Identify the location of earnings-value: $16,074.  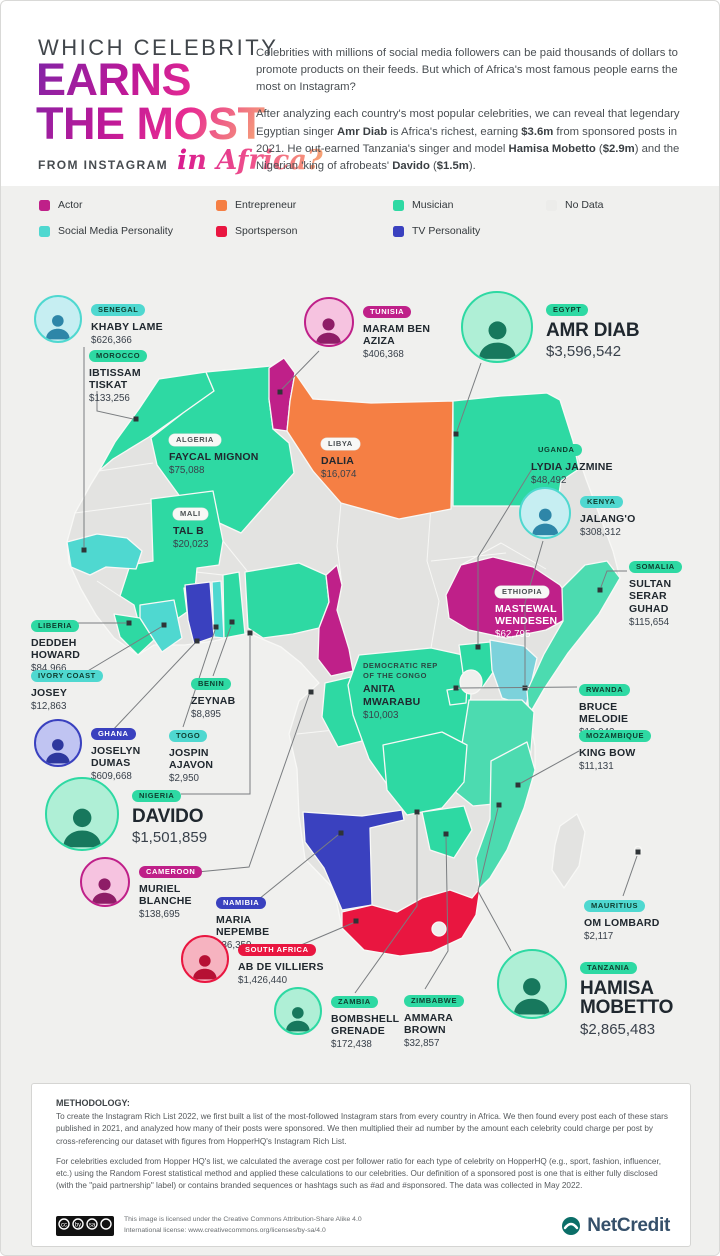
(339, 474).